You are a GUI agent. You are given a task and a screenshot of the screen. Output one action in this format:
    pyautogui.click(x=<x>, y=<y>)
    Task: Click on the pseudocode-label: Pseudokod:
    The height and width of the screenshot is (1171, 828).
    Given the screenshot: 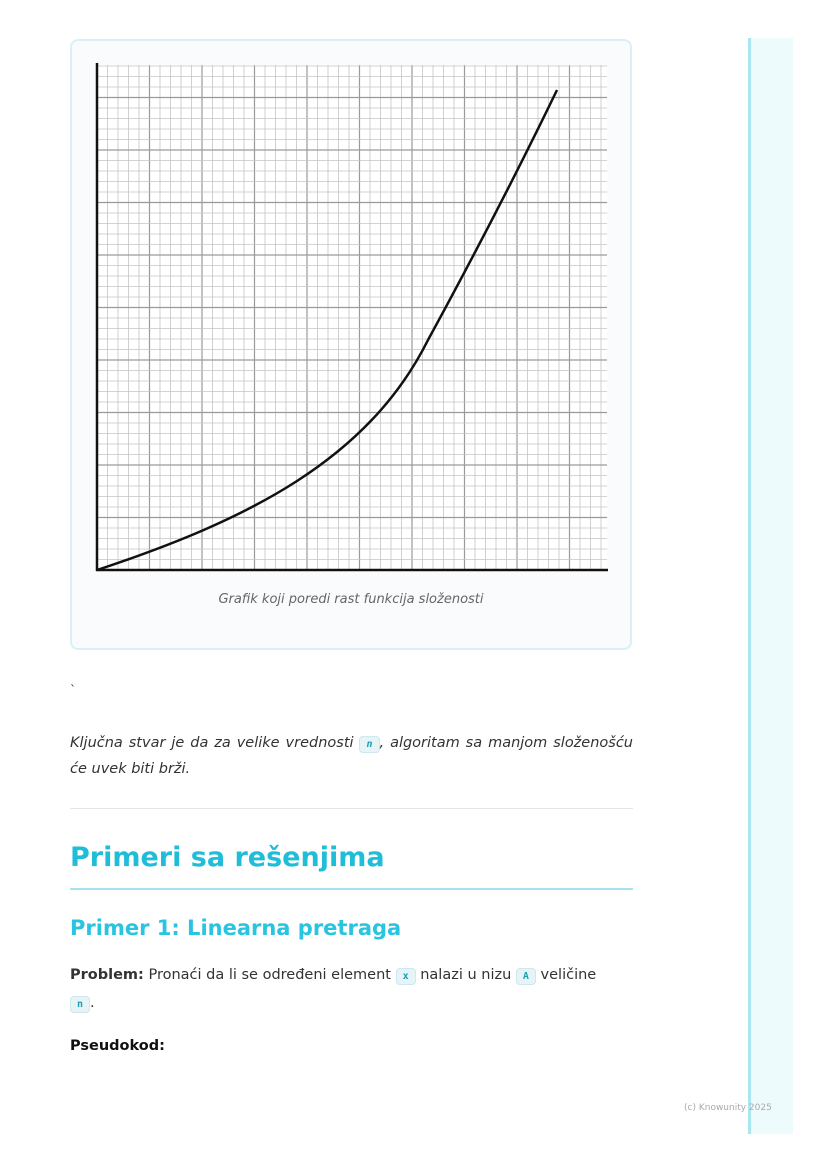 What is the action you would take?
    pyautogui.click(x=117, y=1046)
    